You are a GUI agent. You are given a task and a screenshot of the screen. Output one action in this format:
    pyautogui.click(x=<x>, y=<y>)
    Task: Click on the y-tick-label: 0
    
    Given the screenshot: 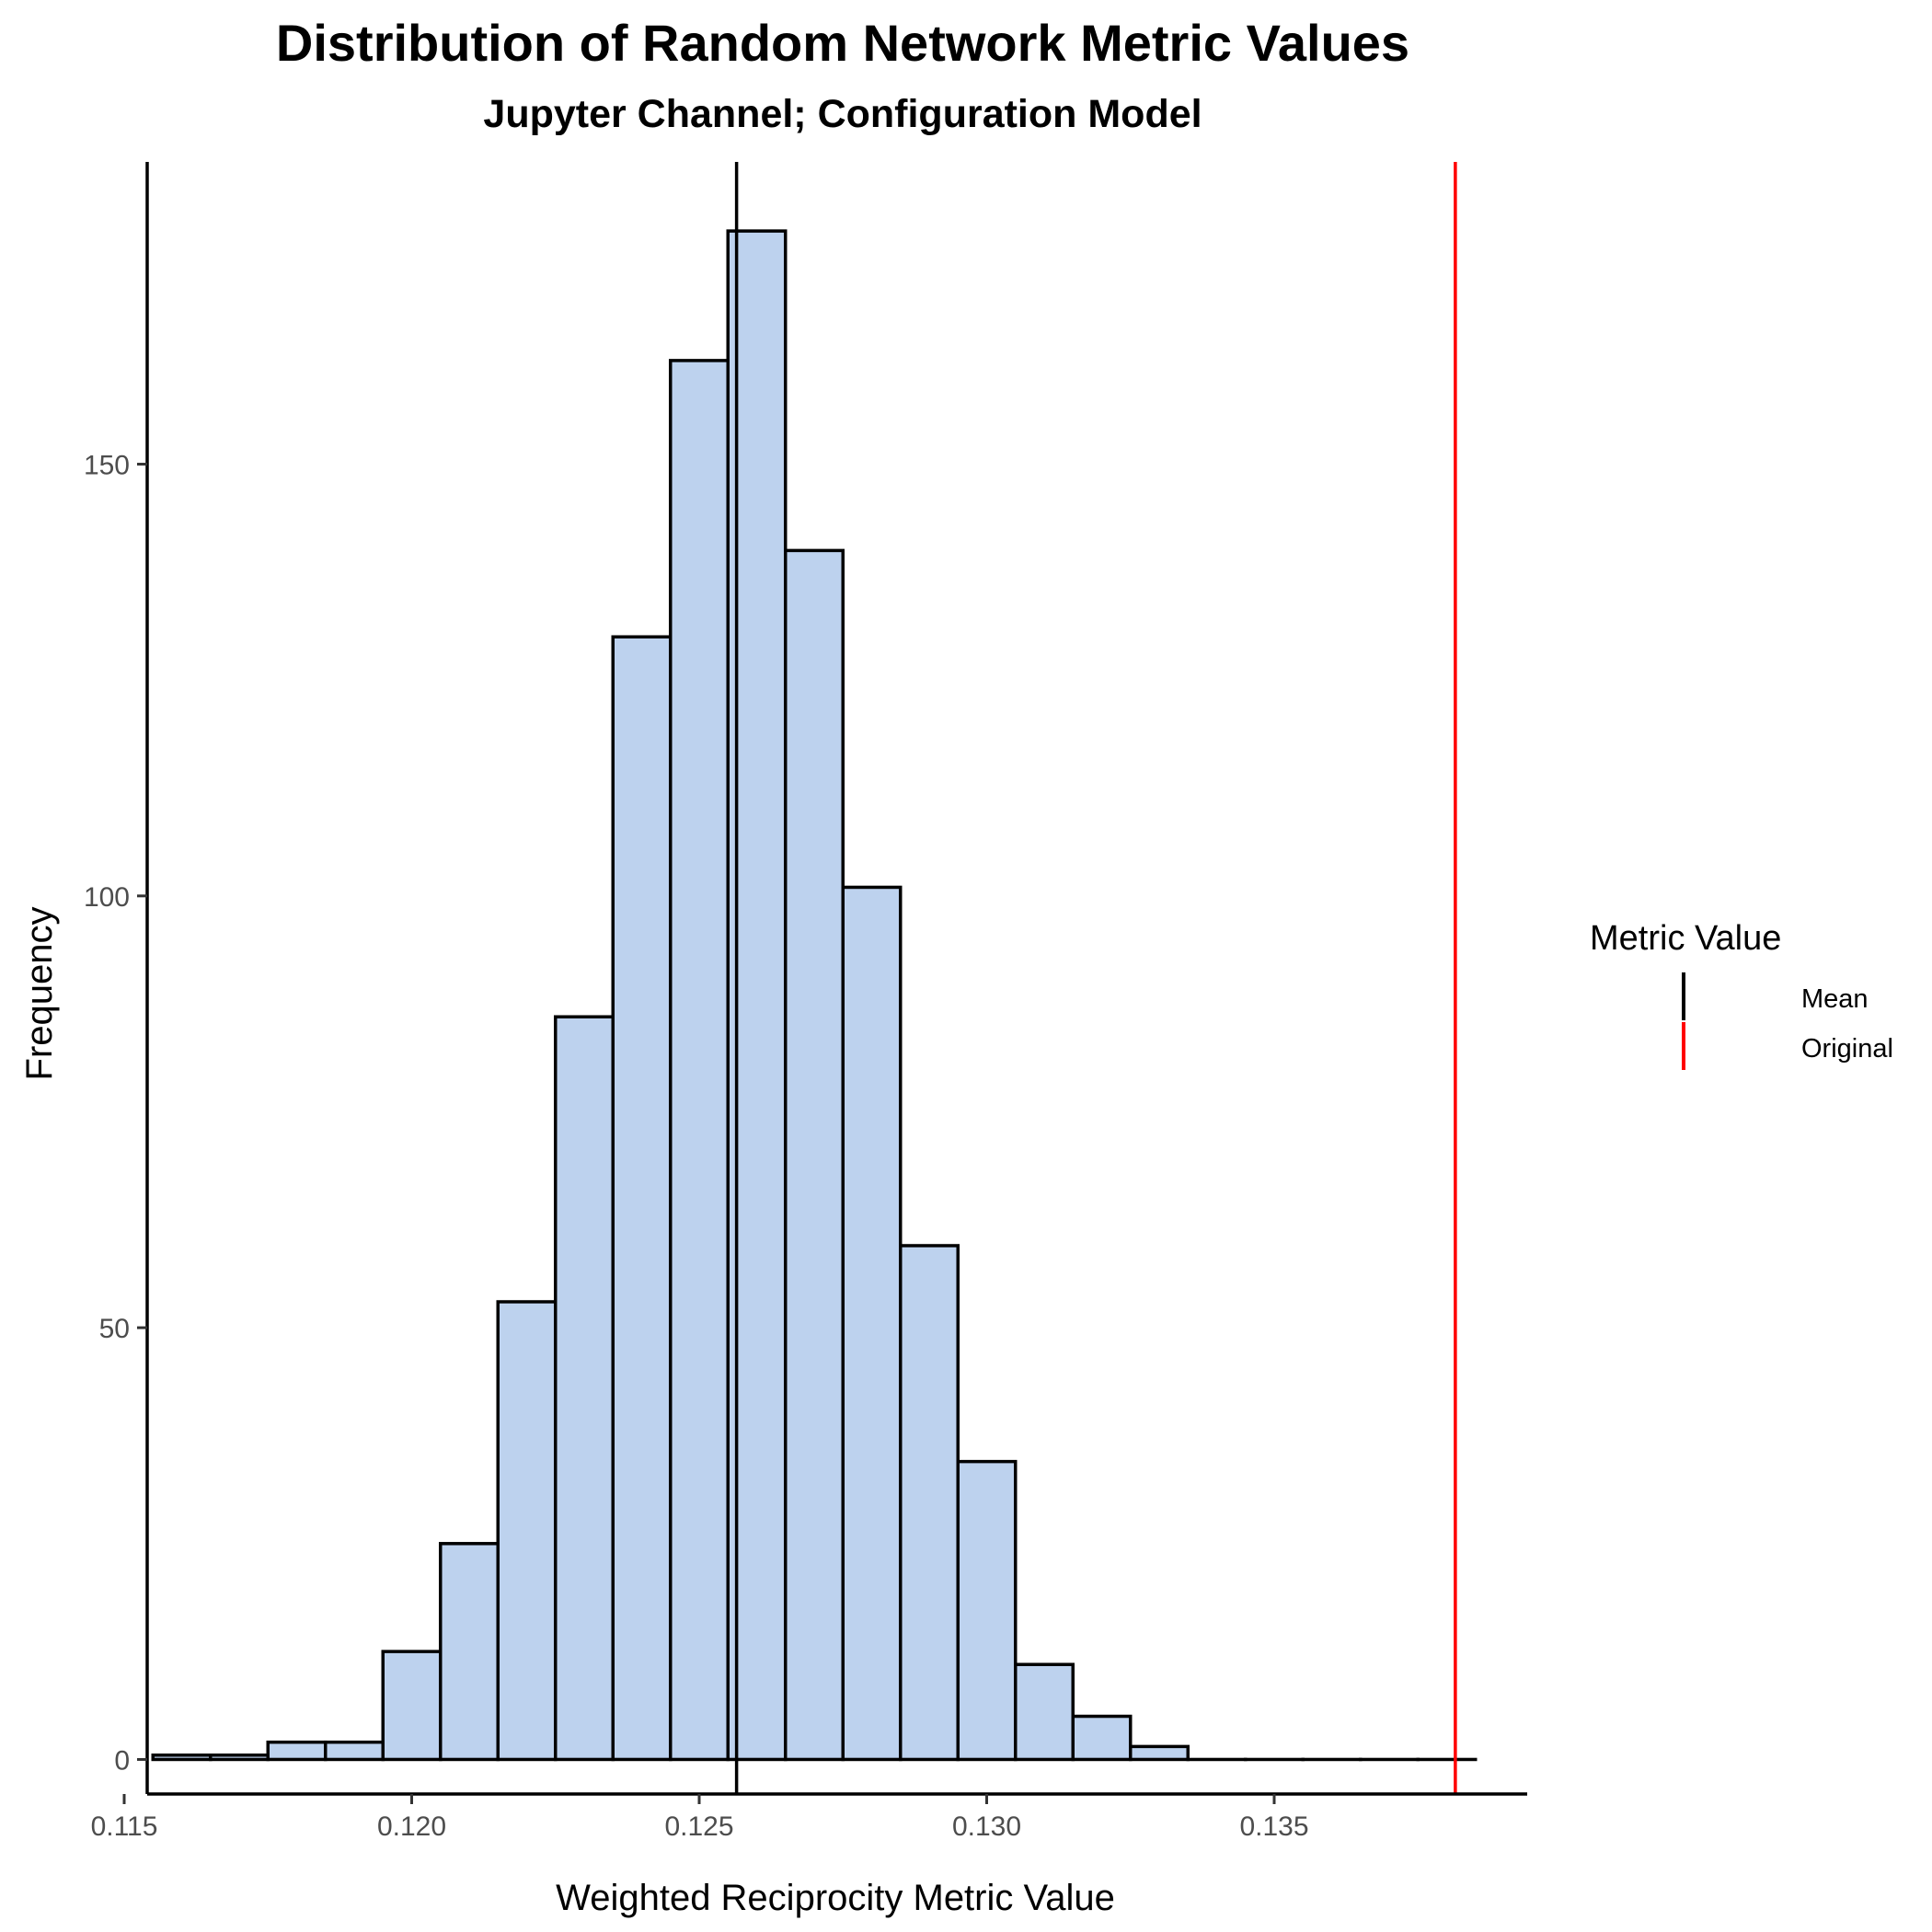 What is the action you would take?
    pyautogui.click(x=122, y=1760)
    